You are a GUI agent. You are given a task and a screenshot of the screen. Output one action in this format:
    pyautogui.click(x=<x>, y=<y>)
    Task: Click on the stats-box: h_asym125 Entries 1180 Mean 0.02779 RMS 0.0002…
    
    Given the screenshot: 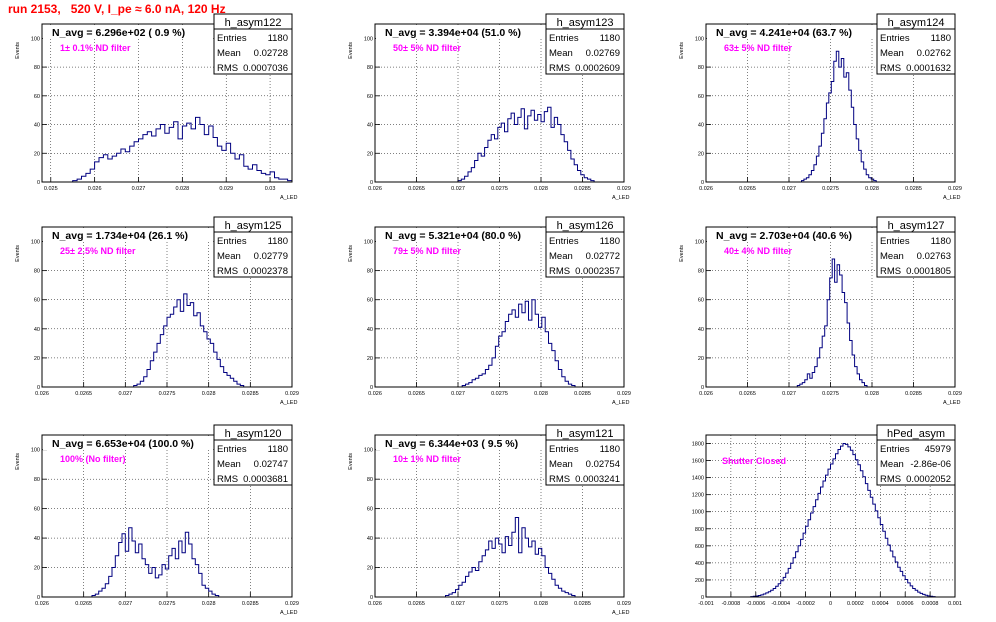 What is the action you would take?
    pyautogui.click(x=253, y=247)
    